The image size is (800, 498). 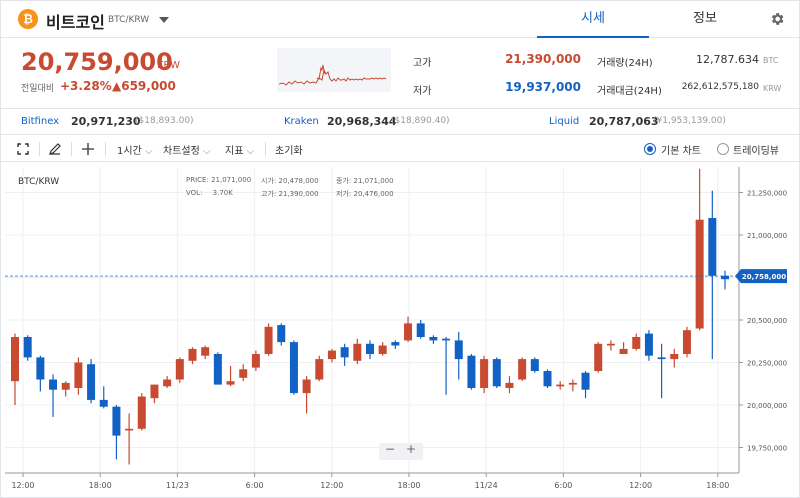 I want to click on chart-settings-menu: 차트설정 ⌵, so click(x=187, y=149).